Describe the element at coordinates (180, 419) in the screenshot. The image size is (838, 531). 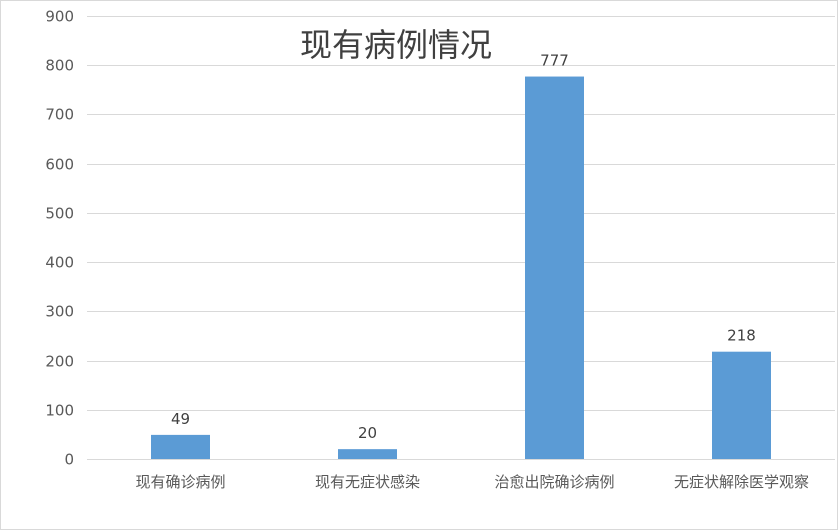
I see `data-label: 49` at that location.